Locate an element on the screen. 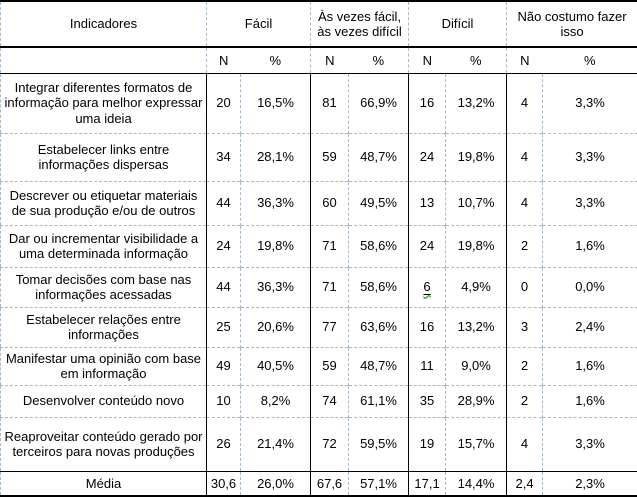 Image resolution: width=637 pixels, height=497 pixels. media-label-cell: Média is located at coordinates (104, 483).